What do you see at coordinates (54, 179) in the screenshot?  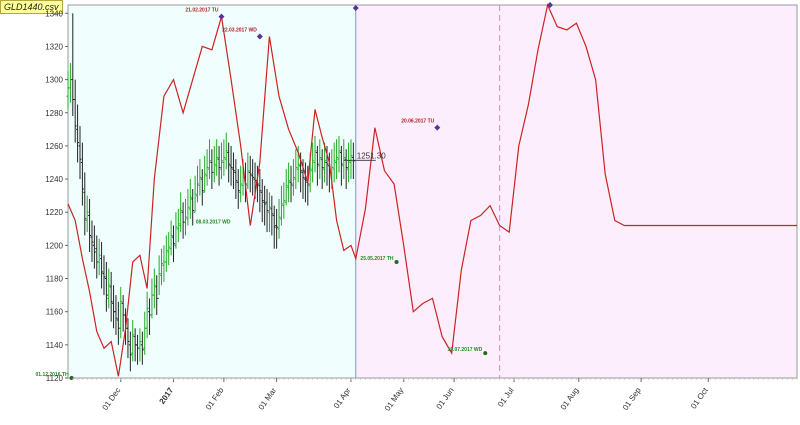 I see `y-tick-label: 1240` at bounding box center [54, 179].